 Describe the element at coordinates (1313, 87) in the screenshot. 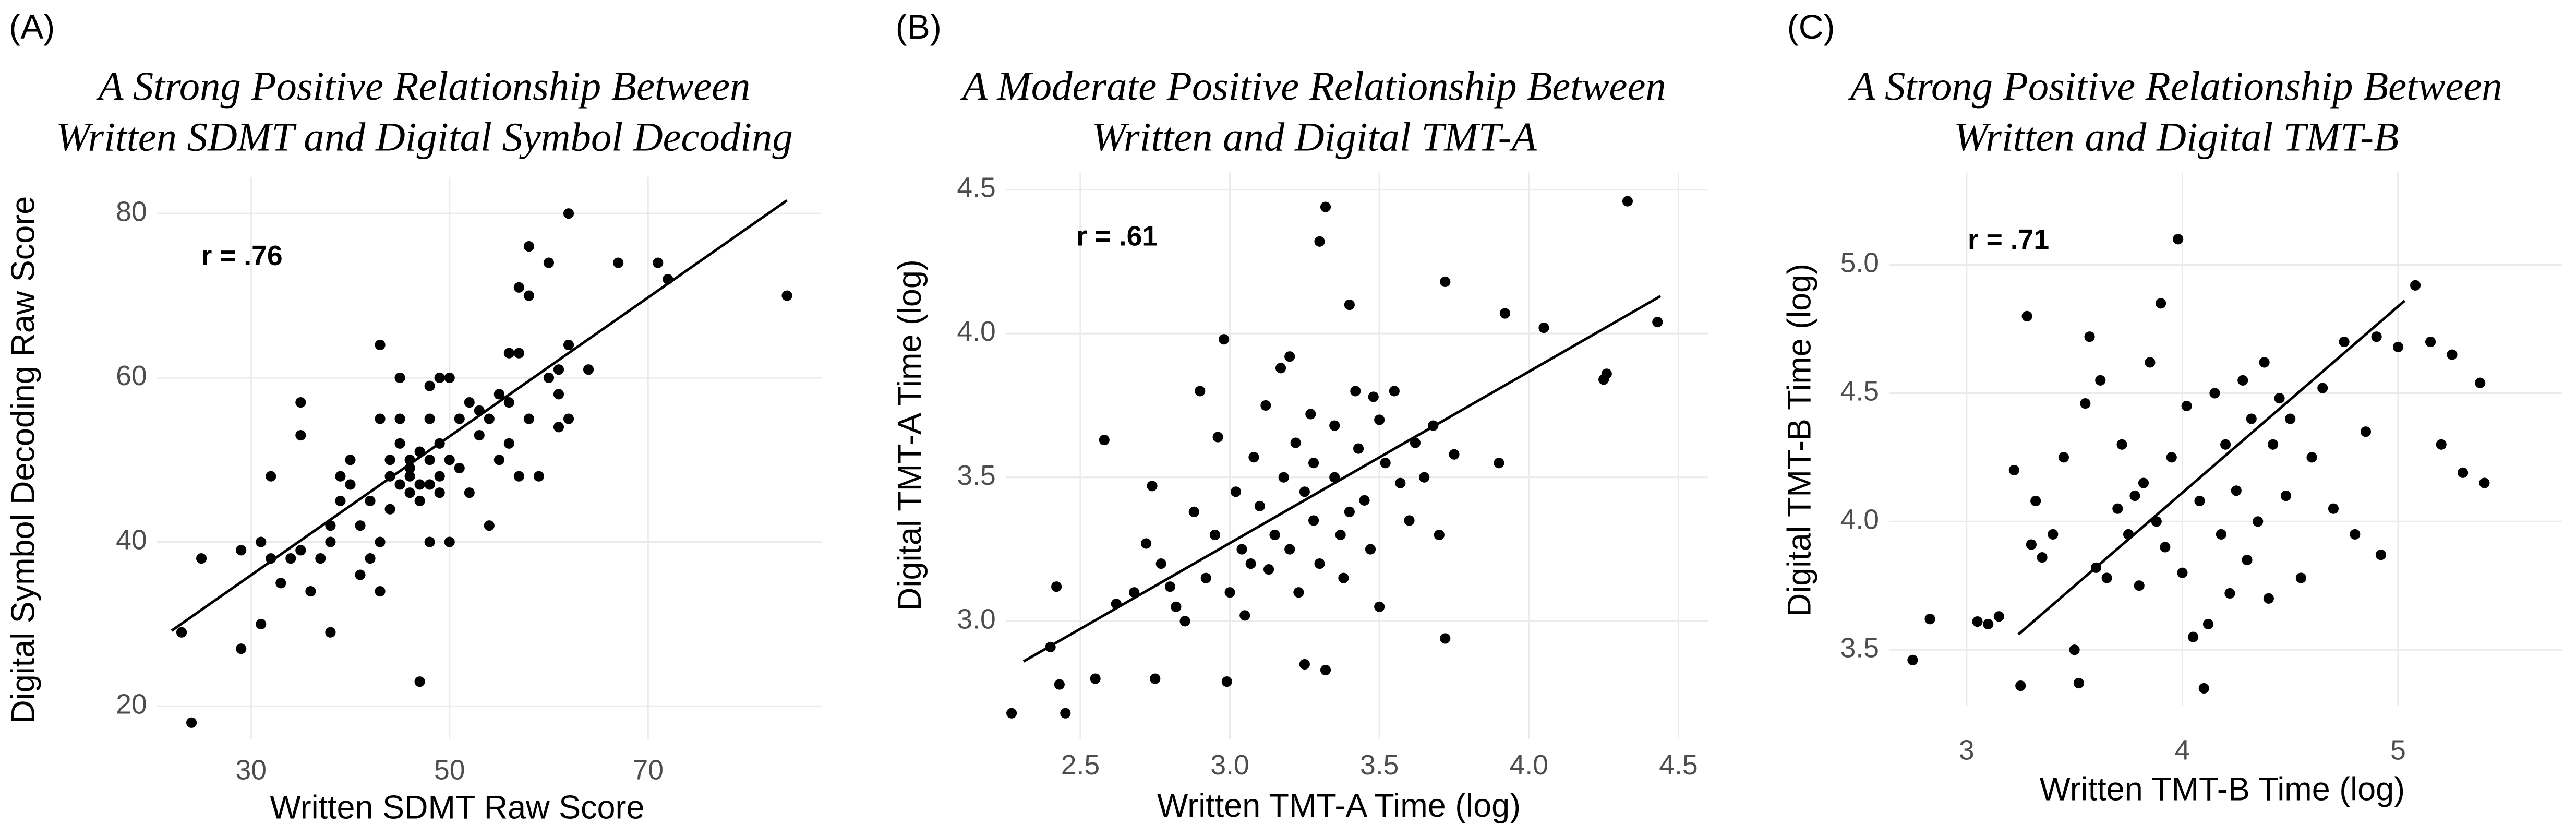

I see `chart-title: A Moderate Positive Relationship Between` at that location.